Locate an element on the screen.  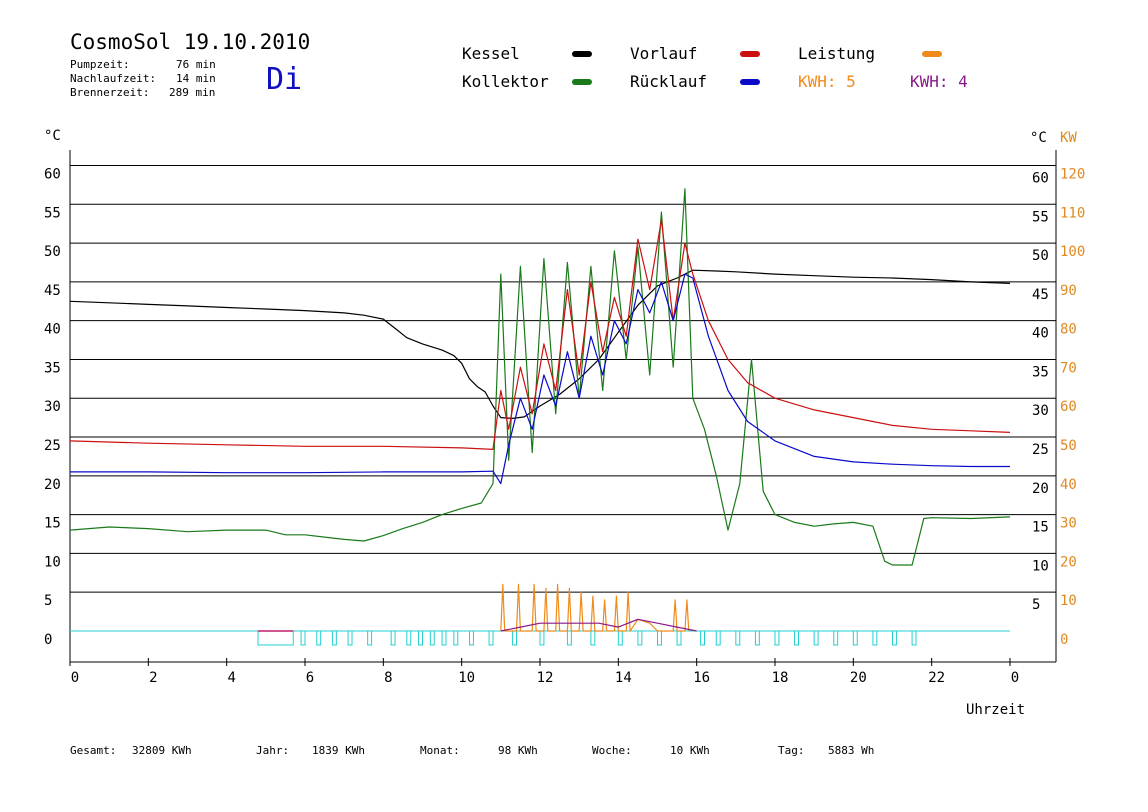
x-tick-label: 4 is located at coordinates (231, 678).